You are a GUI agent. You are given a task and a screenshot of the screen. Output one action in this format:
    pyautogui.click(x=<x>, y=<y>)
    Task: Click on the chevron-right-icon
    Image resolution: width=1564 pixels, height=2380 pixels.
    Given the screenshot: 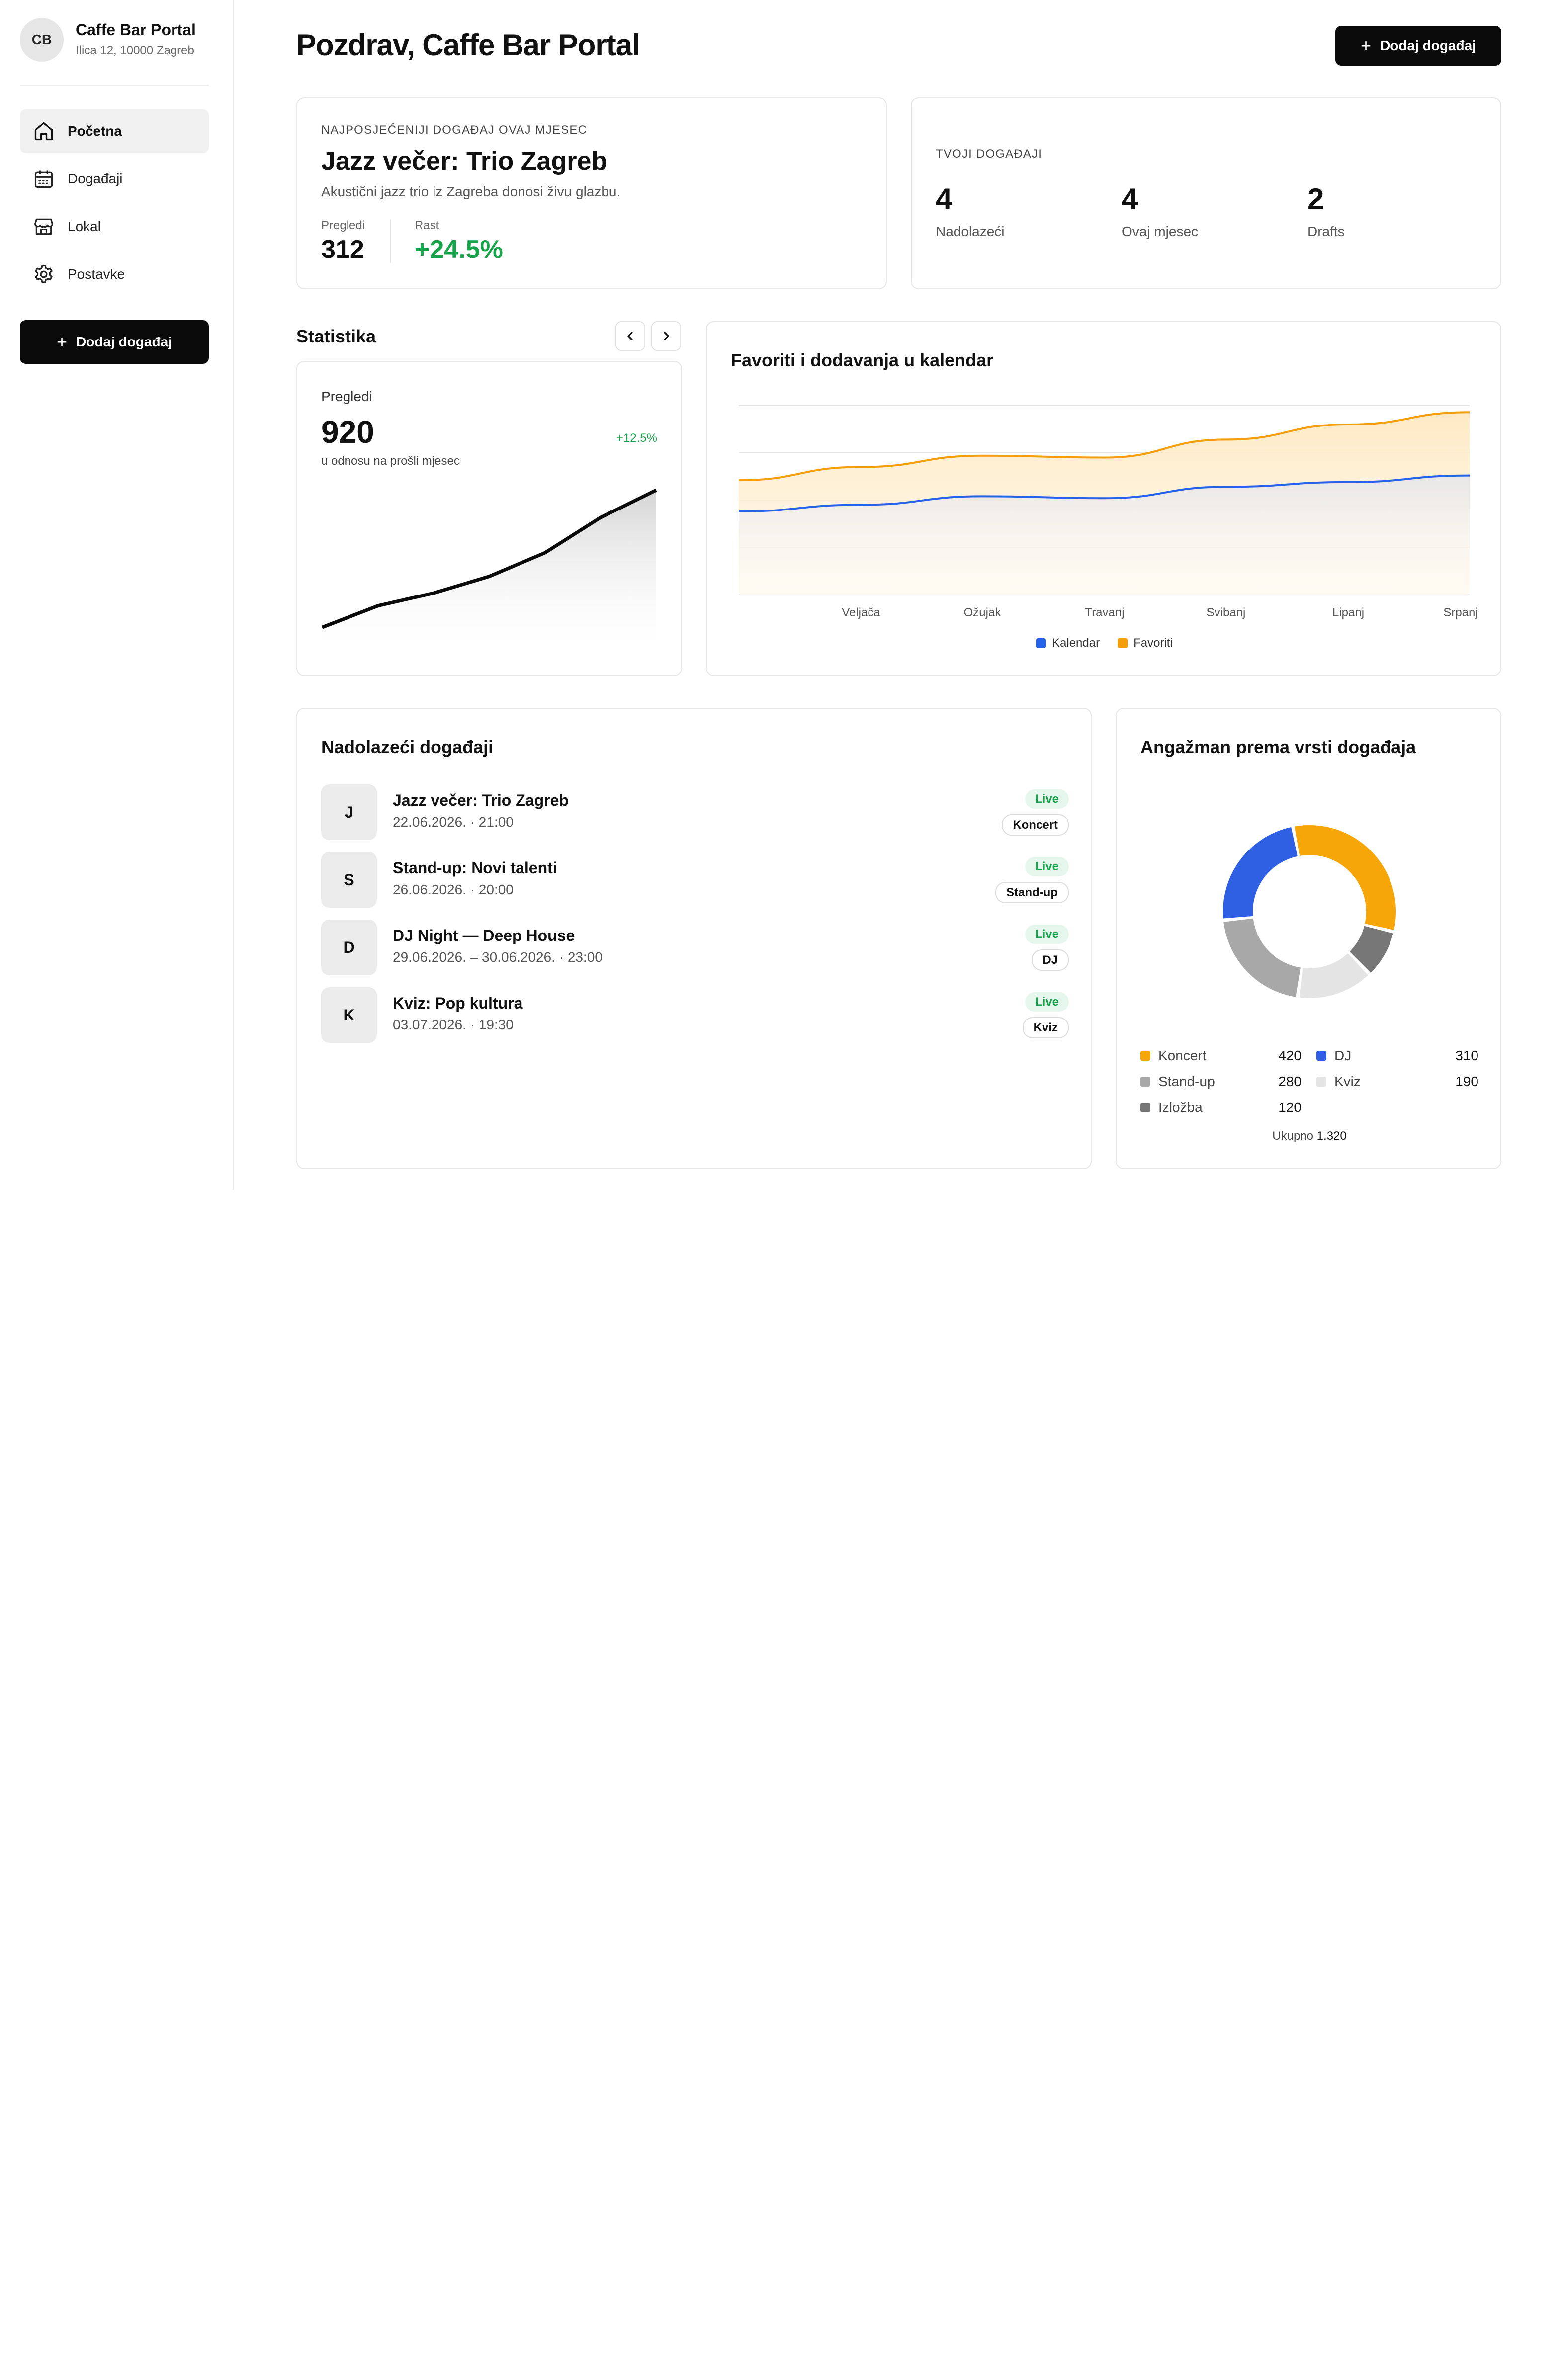 What is the action you would take?
    pyautogui.click(x=666, y=336)
    